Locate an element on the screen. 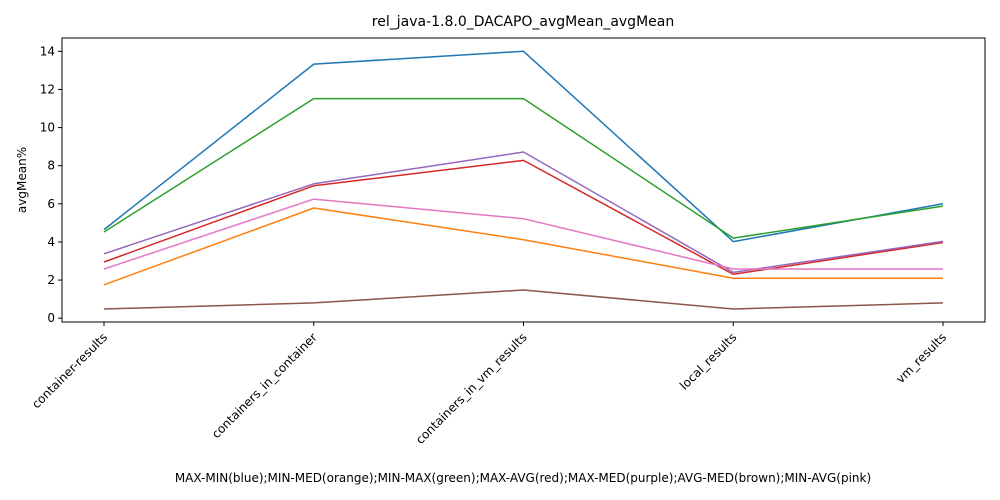  y-tick-label: 14 is located at coordinates (47, 51).